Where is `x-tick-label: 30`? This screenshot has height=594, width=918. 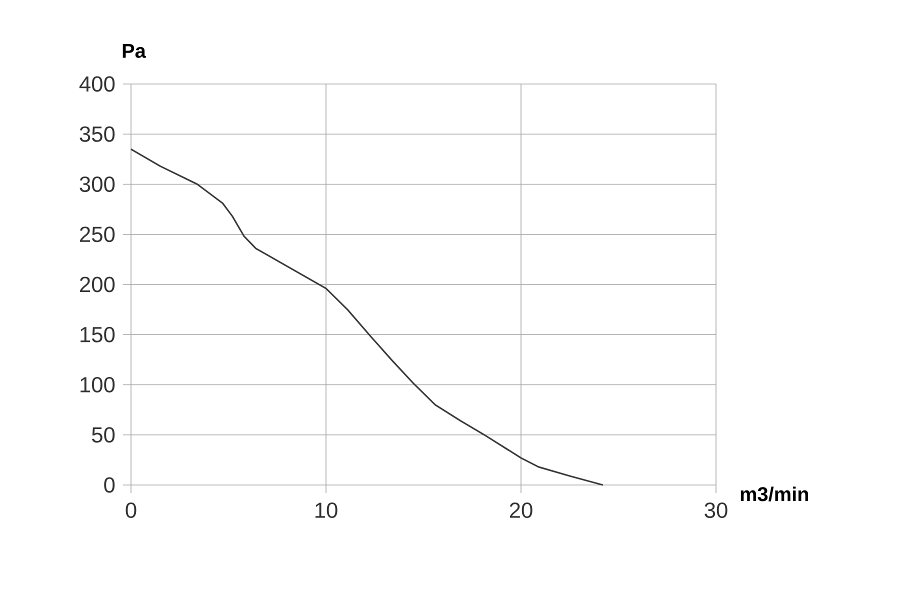
x-tick-label: 30 is located at coordinates (716, 510).